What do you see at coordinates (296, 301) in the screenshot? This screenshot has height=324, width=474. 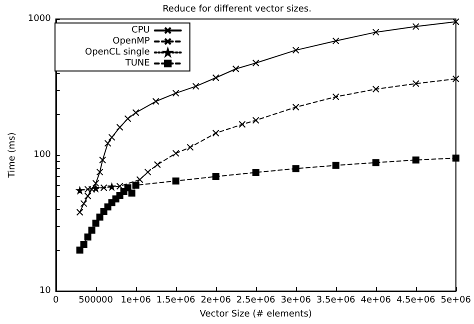 I see `x-tick-label: 3e+06` at bounding box center [296, 301].